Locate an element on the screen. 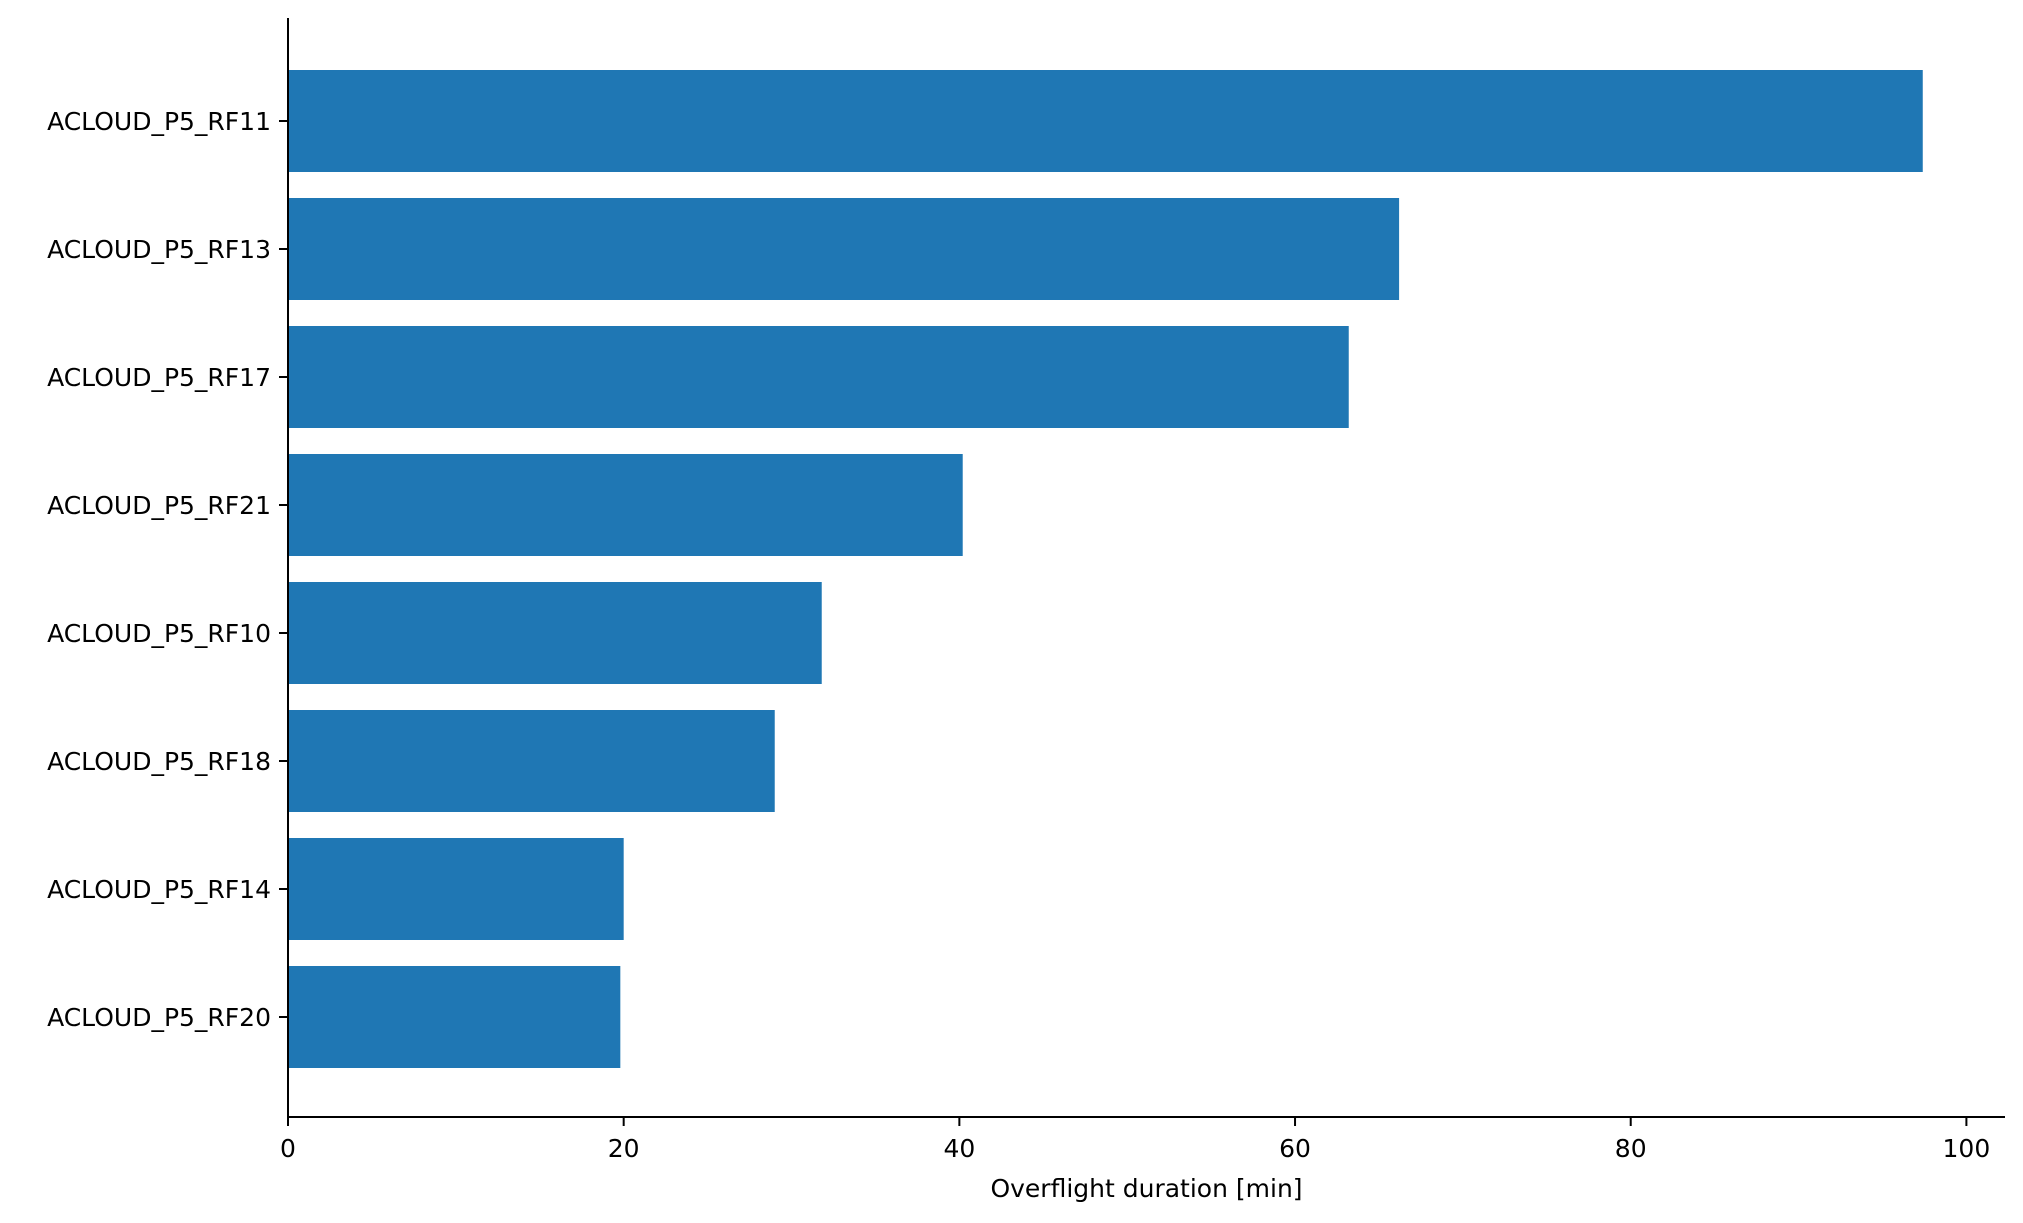 The width and height of the screenshot is (2023, 1223). y-tick-label: ACLOUD_P5_RF14 is located at coordinates (159, 889).